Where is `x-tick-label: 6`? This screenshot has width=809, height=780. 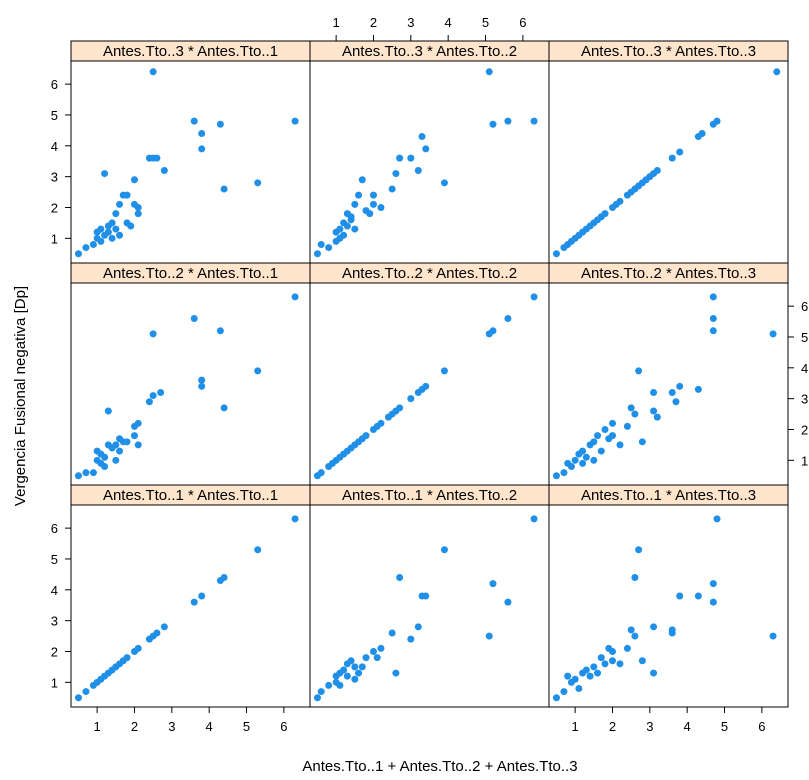 x-tick-label: 6 is located at coordinates (283, 726).